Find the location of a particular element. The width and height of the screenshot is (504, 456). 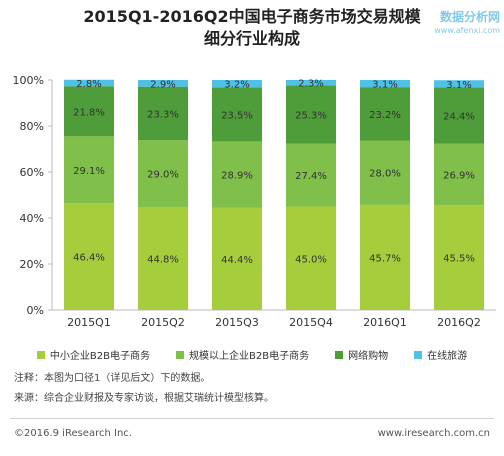

y-tick-label: 100% is located at coordinates (28, 80).